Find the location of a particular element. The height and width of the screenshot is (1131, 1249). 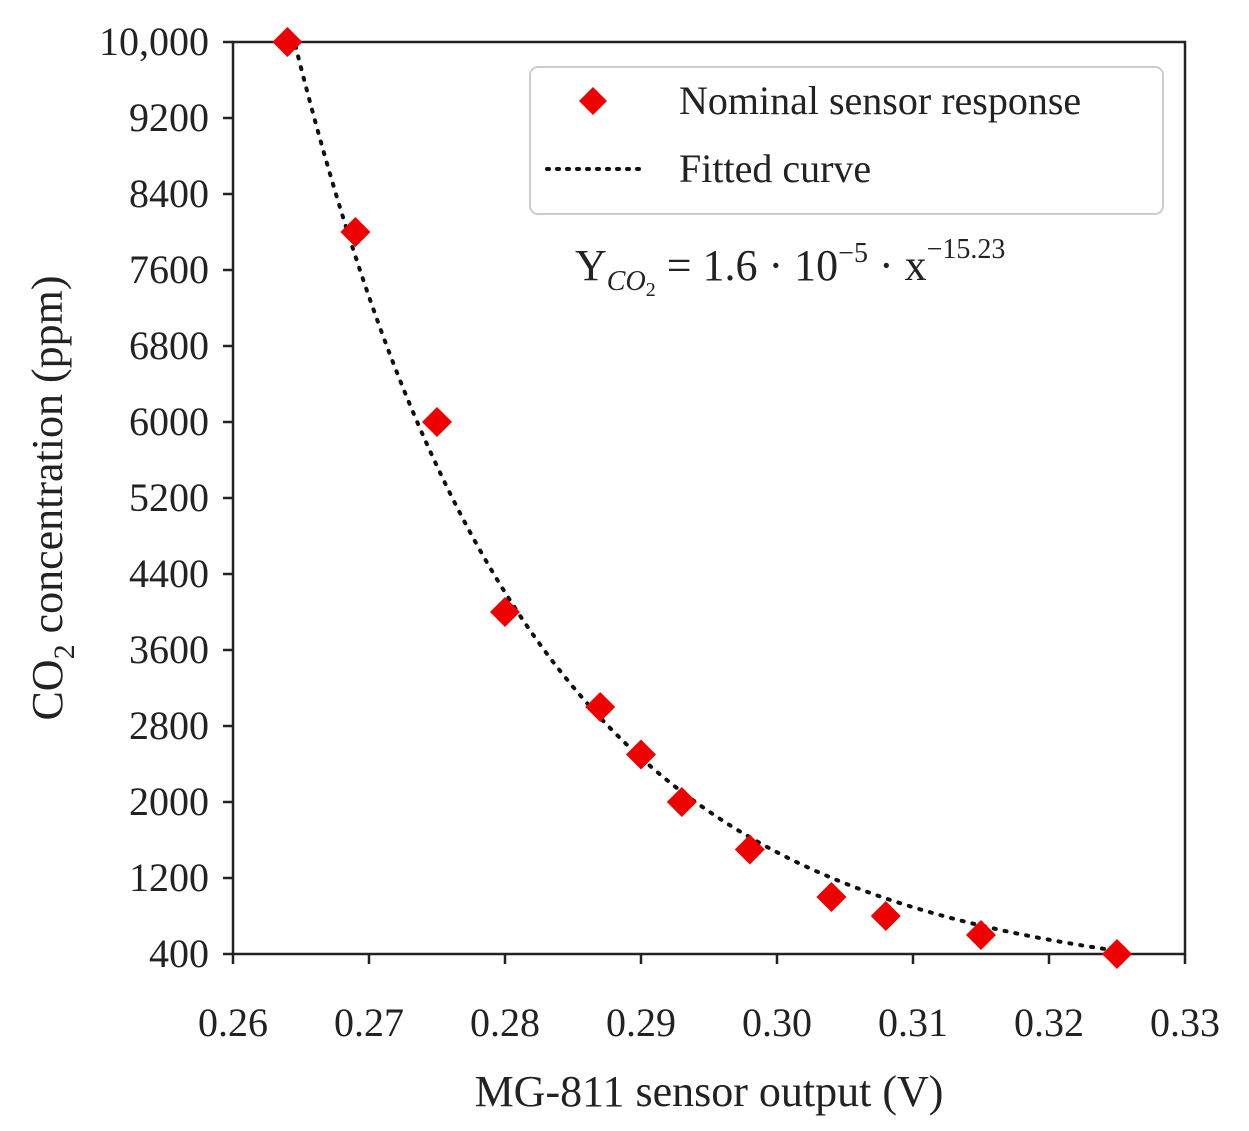

y-tick-label: 2000 is located at coordinates (169, 801).